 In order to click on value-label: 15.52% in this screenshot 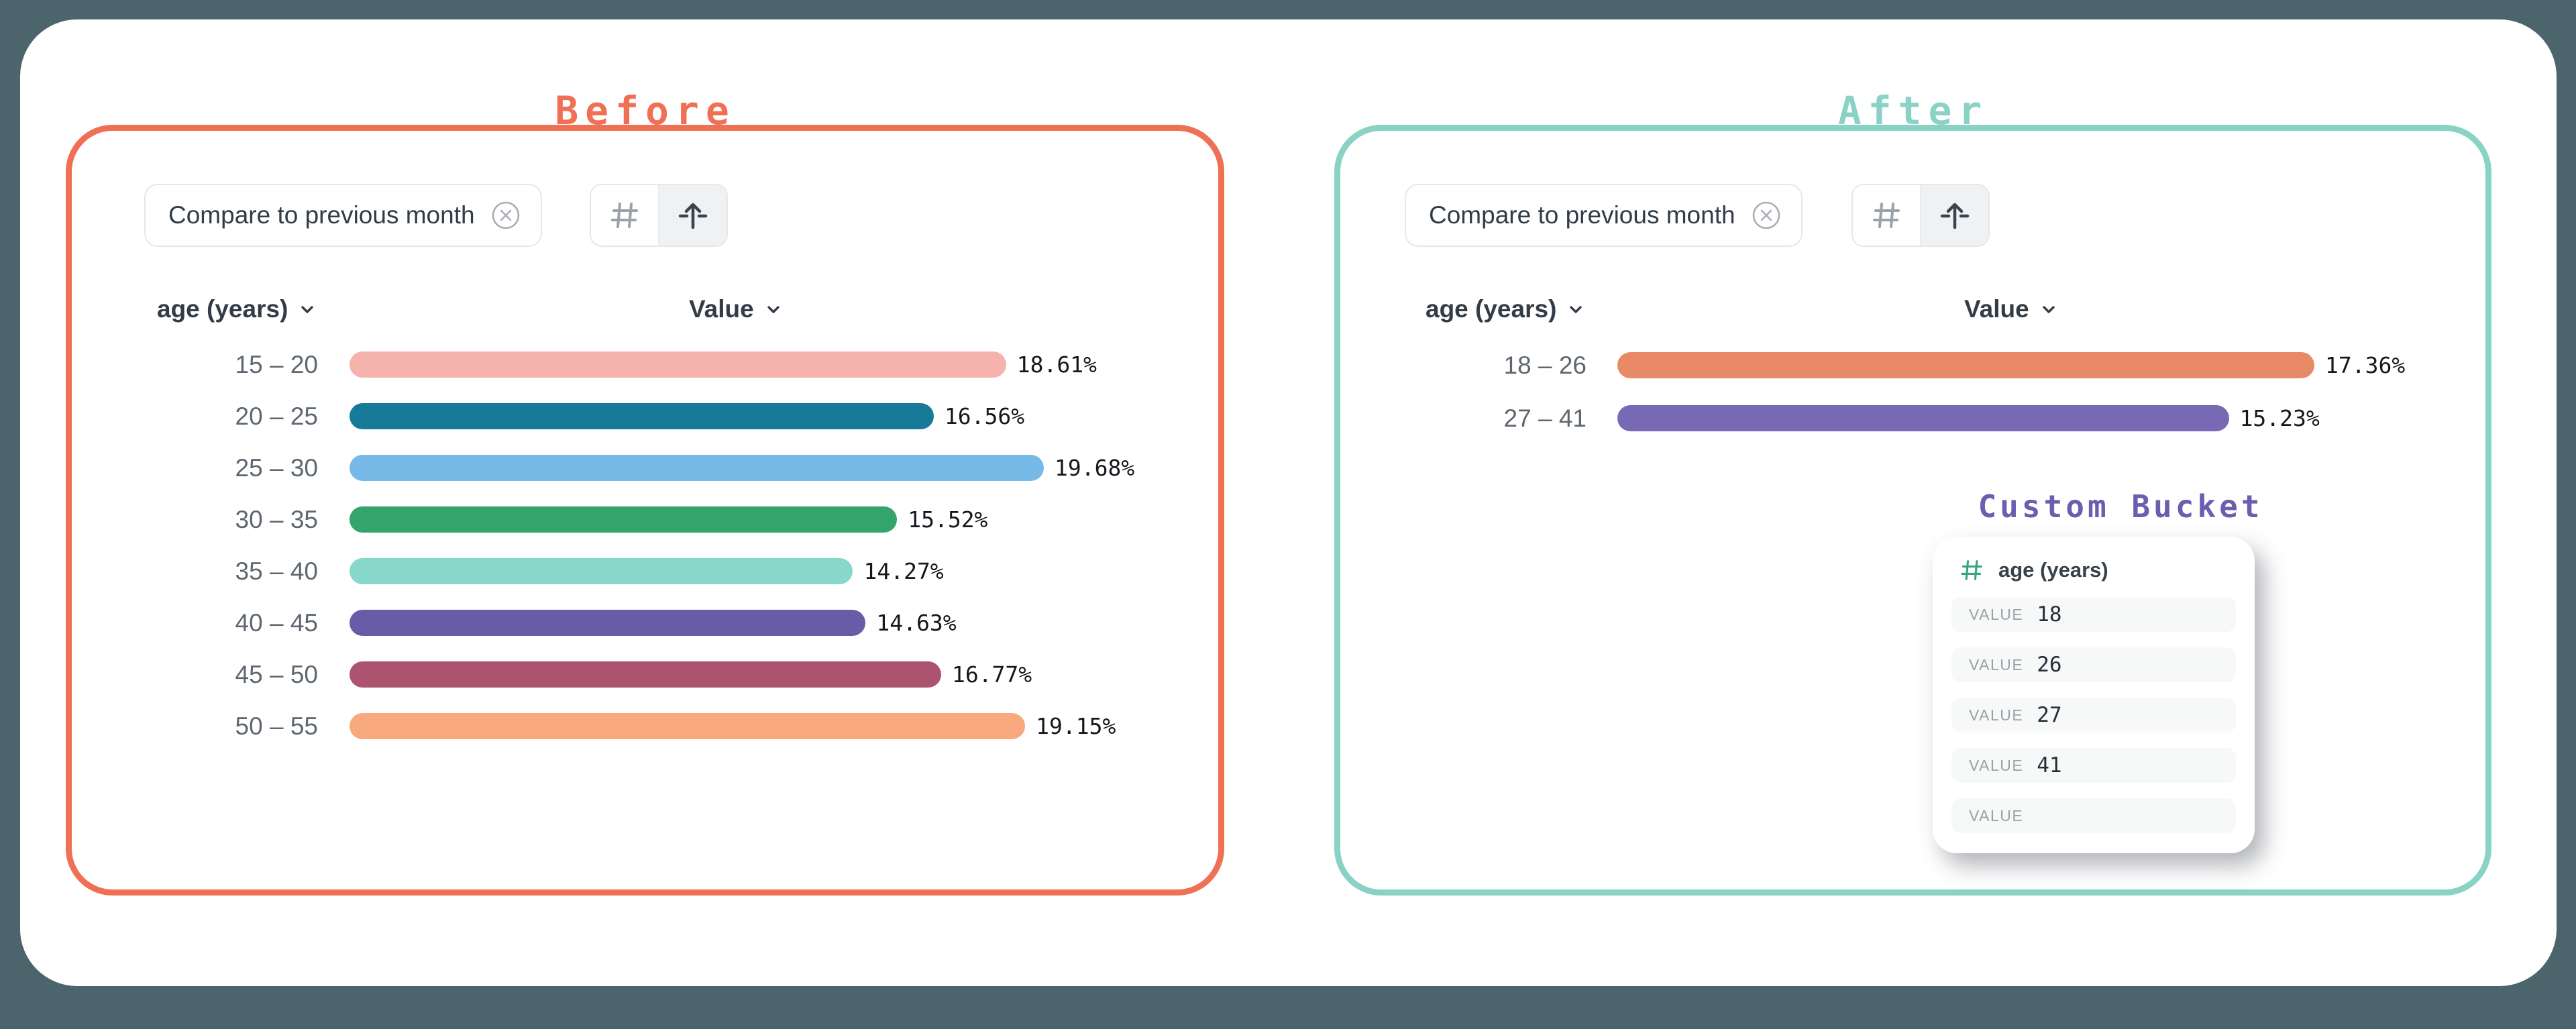, I will do `click(948, 519)`.